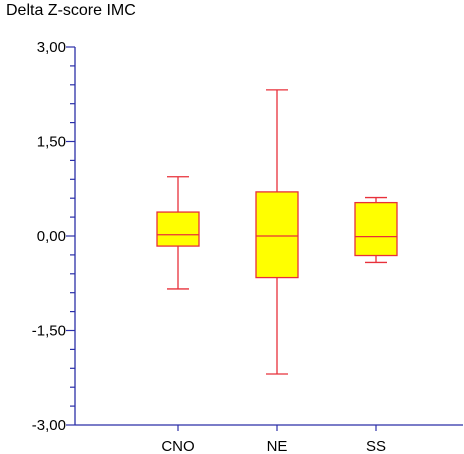 This screenshot has height=454, width=464. Describe the element at coordinates (277, 446) in the screenshot. I see `x-tick-label: NE` at that location.